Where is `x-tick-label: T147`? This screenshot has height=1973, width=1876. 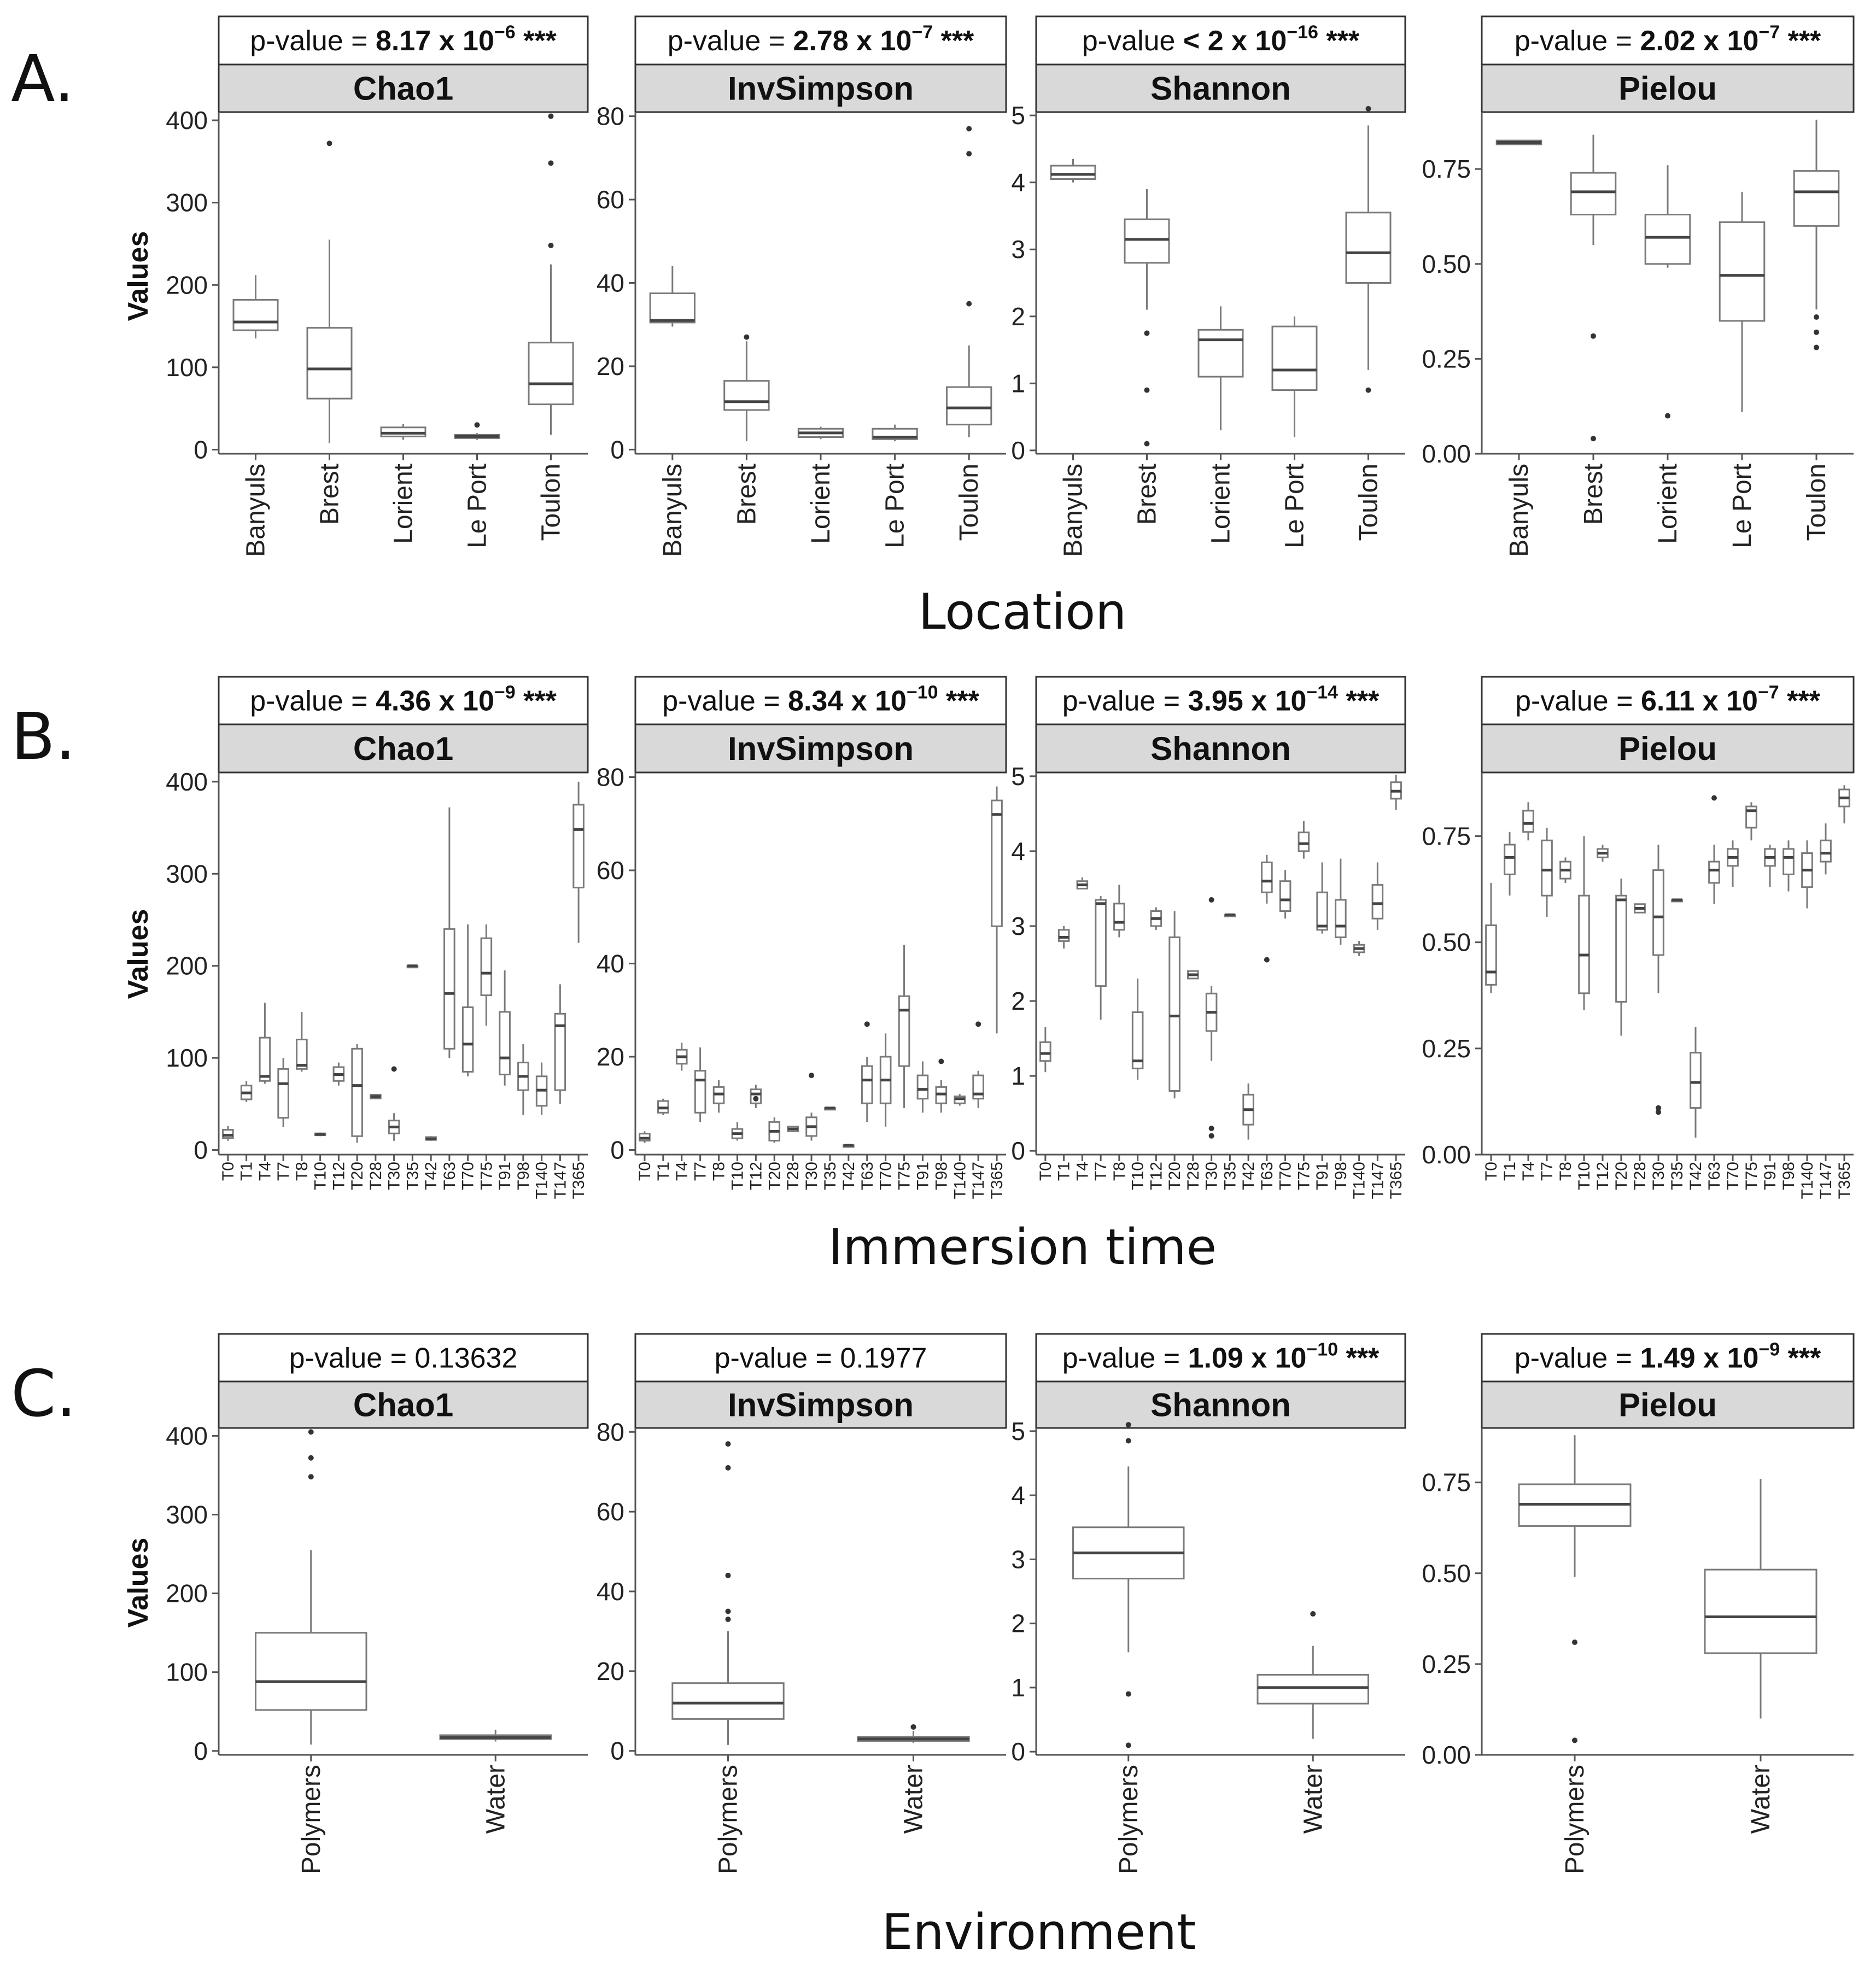
x-tick-label: T147 is located at coordinates (978, 1180).